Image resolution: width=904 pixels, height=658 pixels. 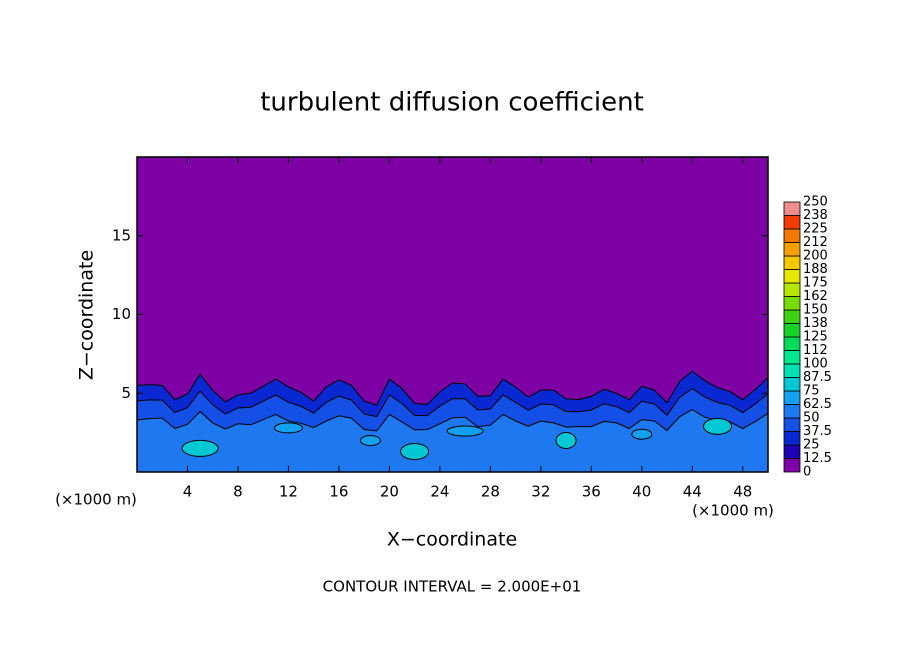 I want to click on colorbar-label: 238, so click(x=815, y=215).